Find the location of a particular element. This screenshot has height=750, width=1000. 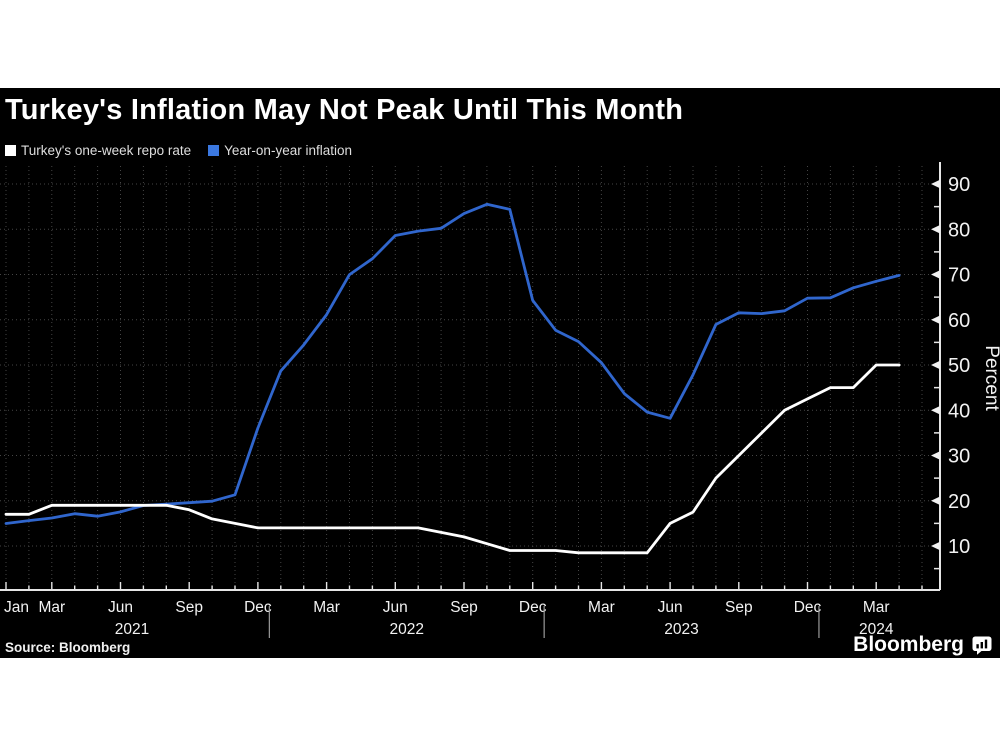

svg-text: Percent is located at coordinates (990, 378).